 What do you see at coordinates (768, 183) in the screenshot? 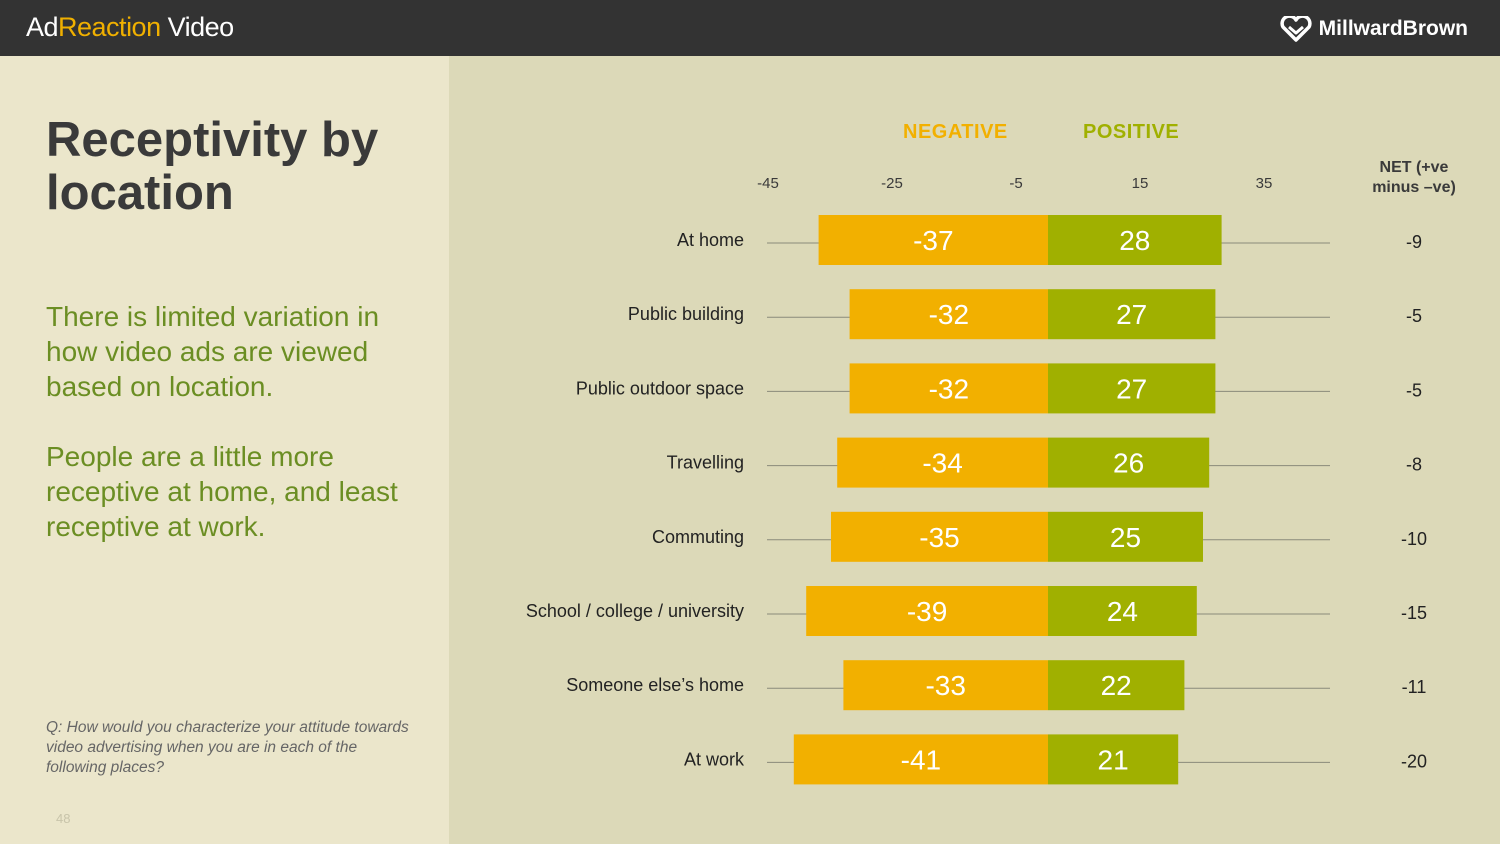
I see `x-tick-label: -45` at bounding box center [768, 183].